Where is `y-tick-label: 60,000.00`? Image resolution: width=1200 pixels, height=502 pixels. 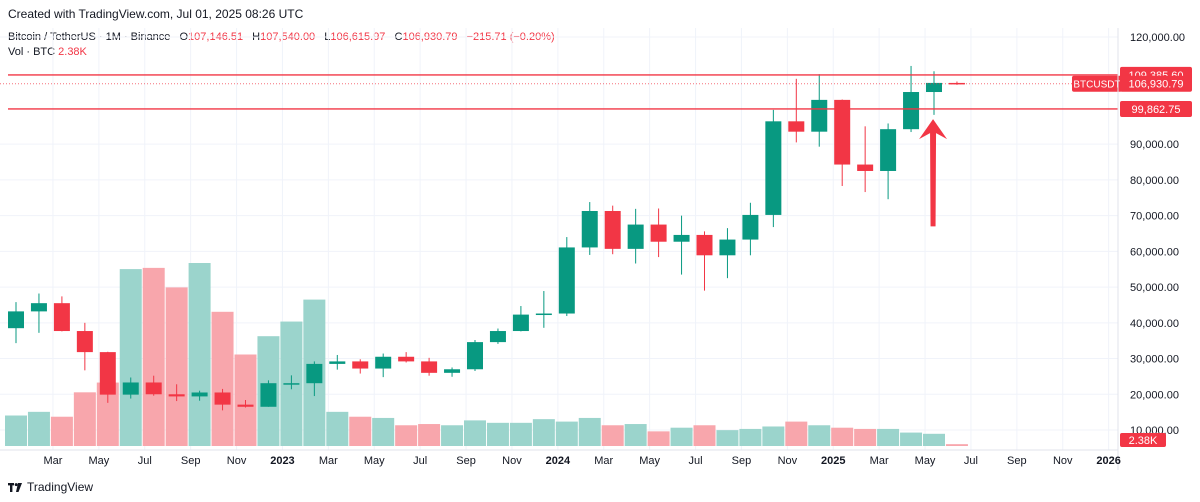
y-tick-label: 60,000.00 is located at coordinates (1154, 252).